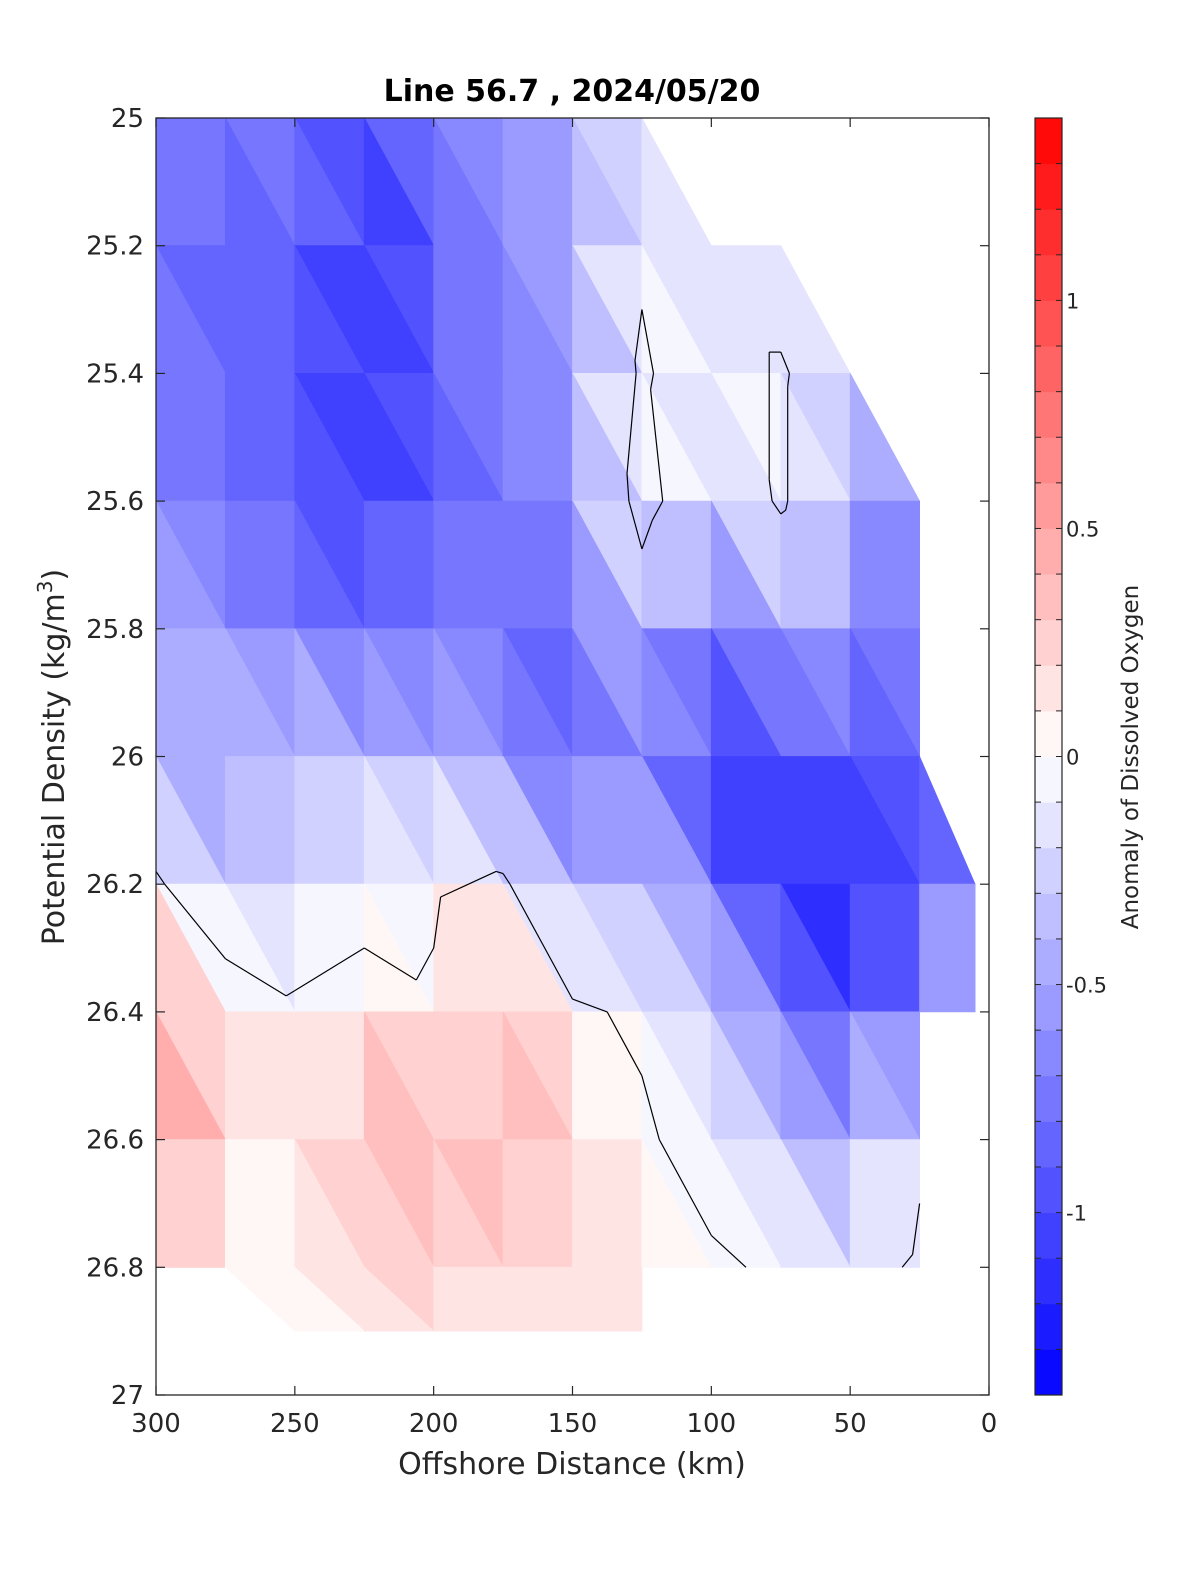 This screenshot has height=1579, width=1200. What do you see at coordinates (1131, 757) in the screenshot?
I see `colorbar-label: Anomaly of Dissolved Oxygen` at bounding box center [1131, 757].